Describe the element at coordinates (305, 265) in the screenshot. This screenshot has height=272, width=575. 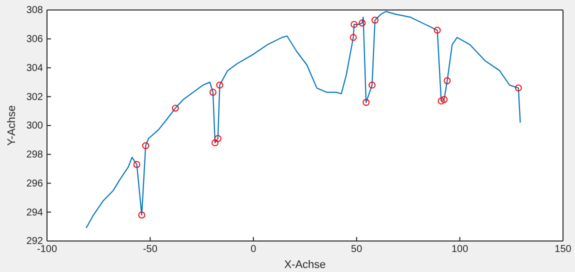
I see `x-axis-title: X-Achse` at that location.